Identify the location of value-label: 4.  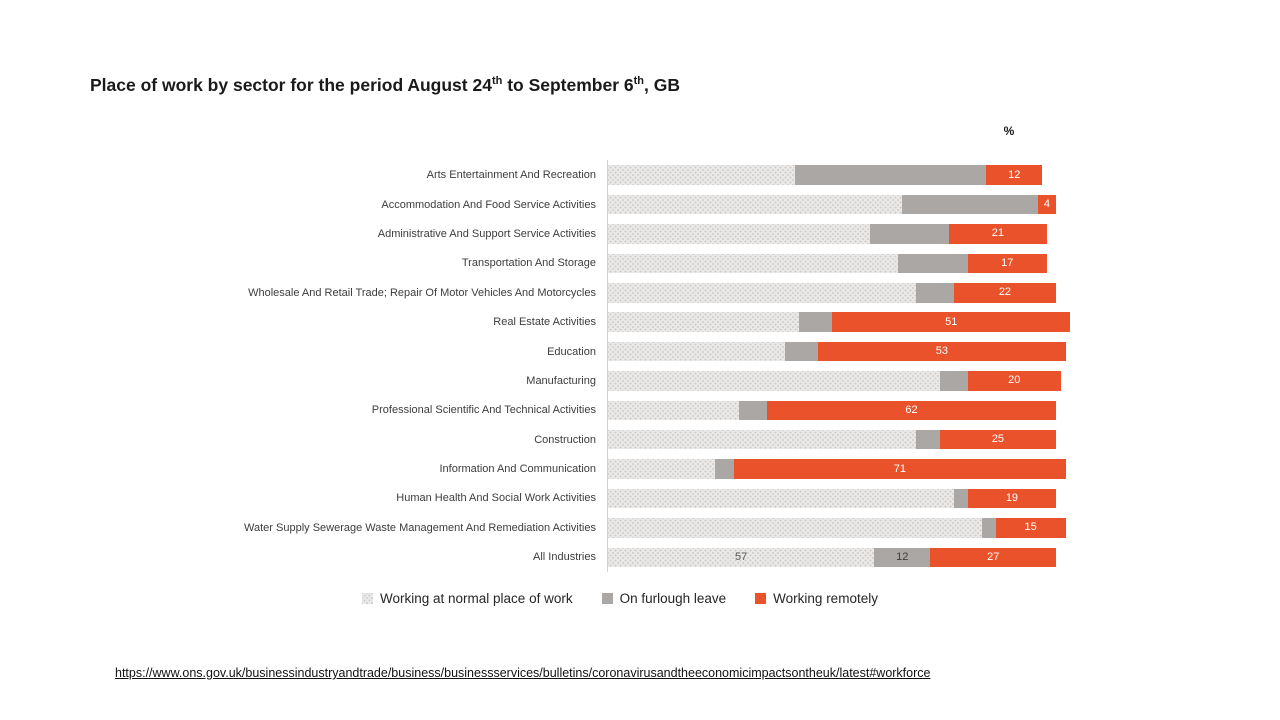
(1047, 204).